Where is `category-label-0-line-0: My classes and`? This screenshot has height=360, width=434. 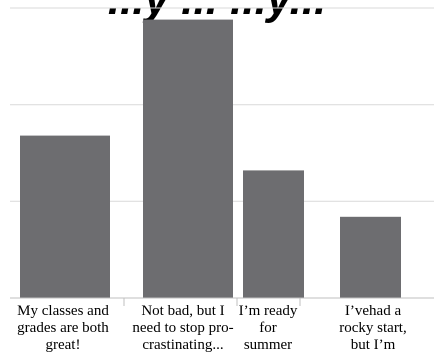 category-label-0-line-0: My classes and is located at coordinates (63, 311).